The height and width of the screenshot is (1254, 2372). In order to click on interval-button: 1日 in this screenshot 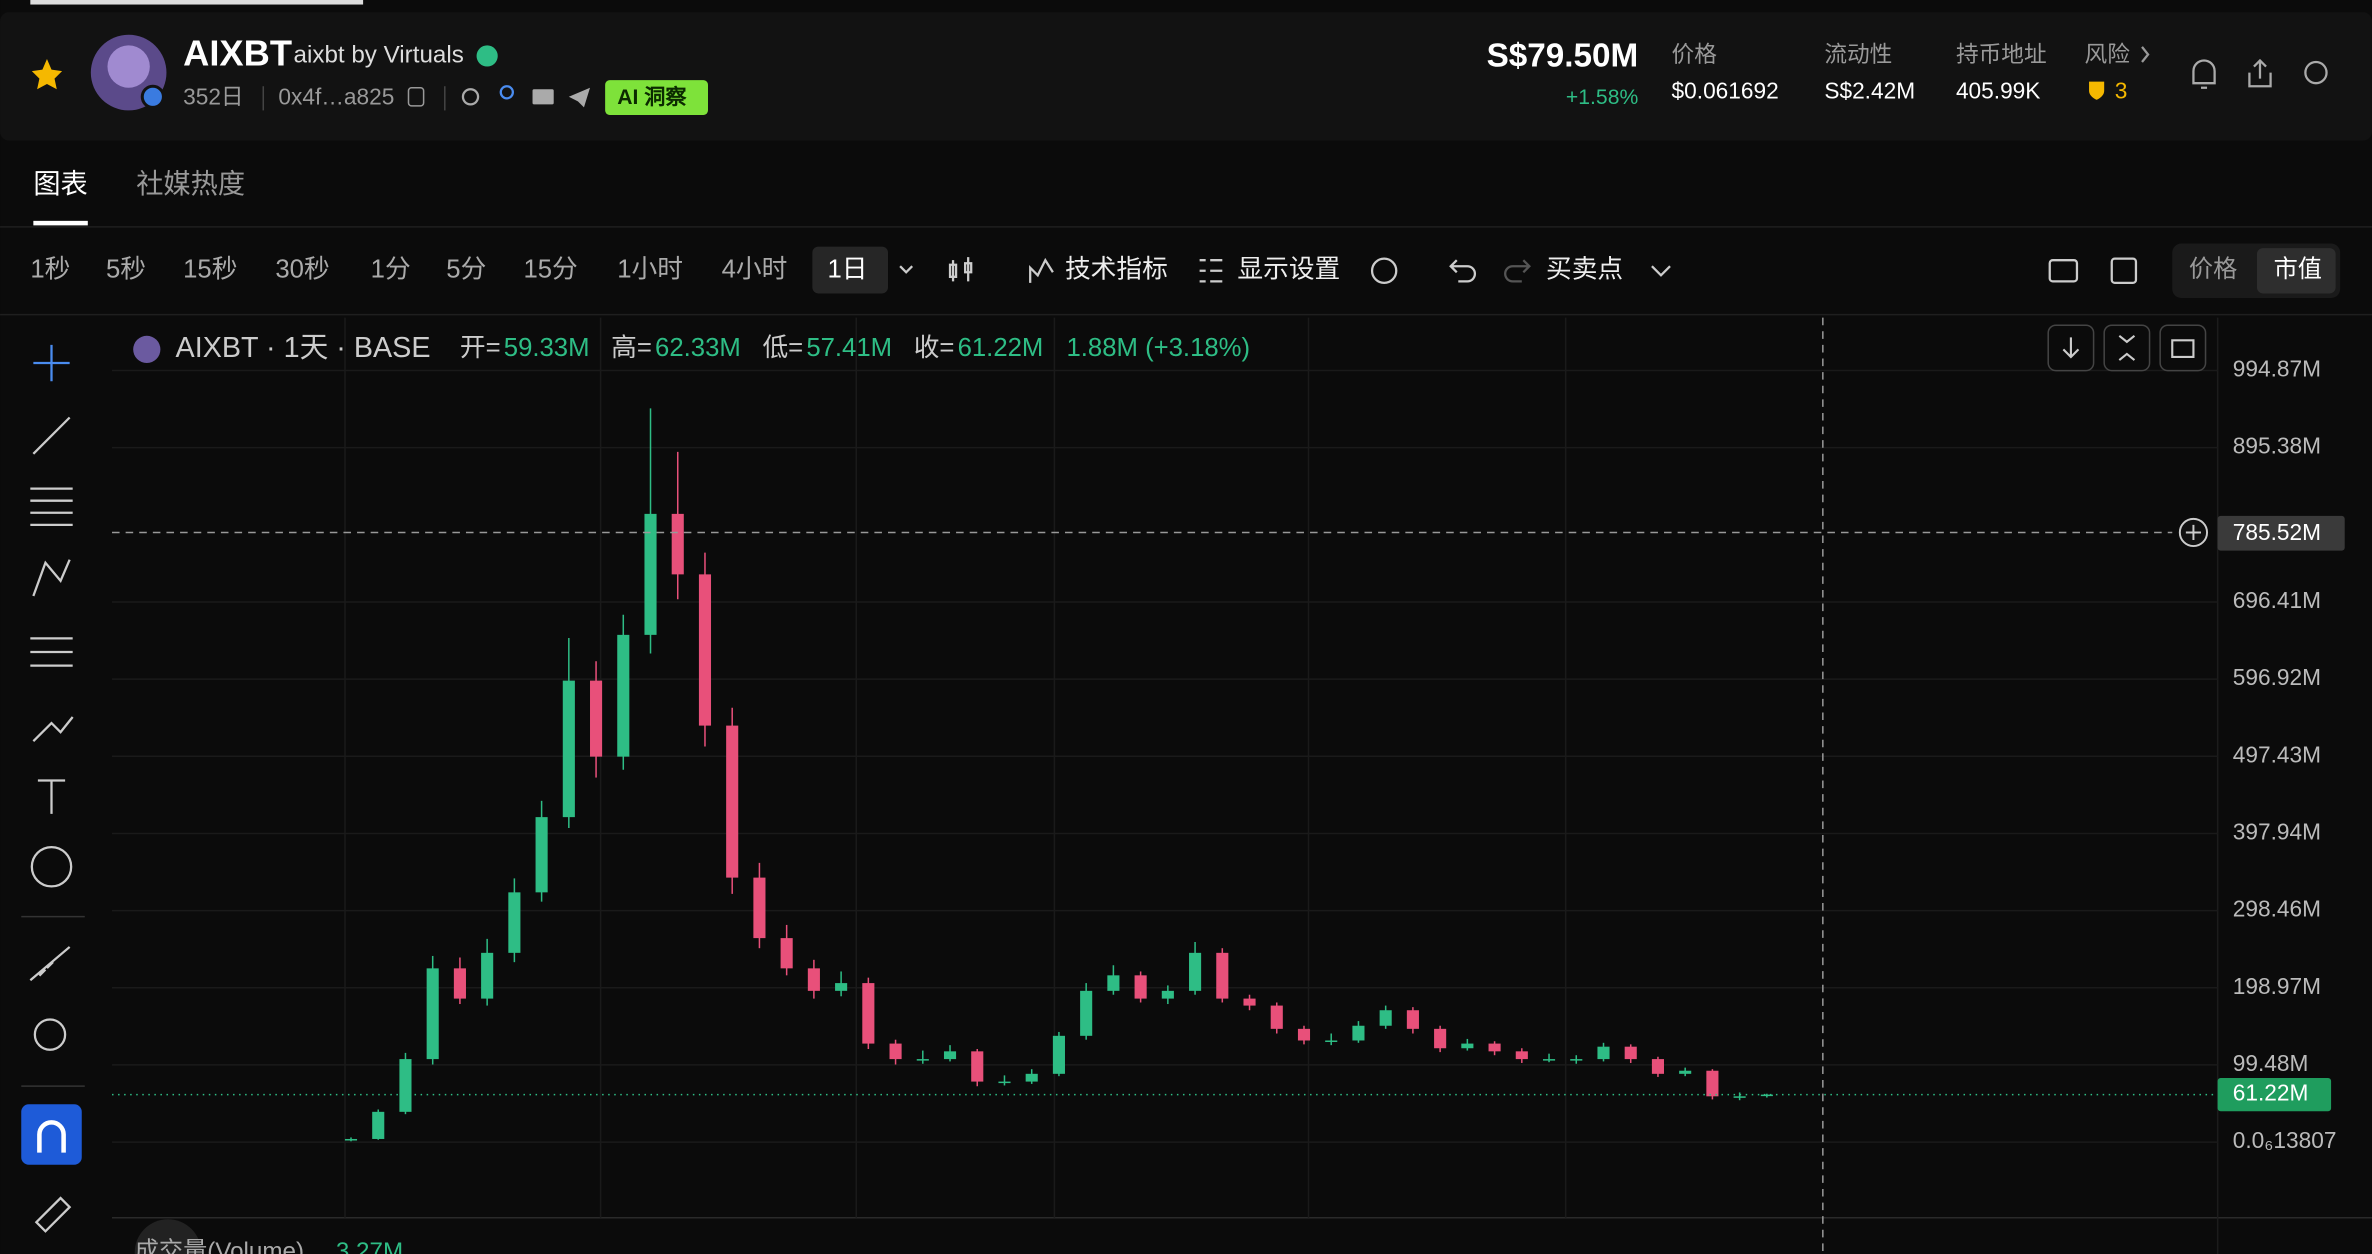, I will do `click(847, 270)`.